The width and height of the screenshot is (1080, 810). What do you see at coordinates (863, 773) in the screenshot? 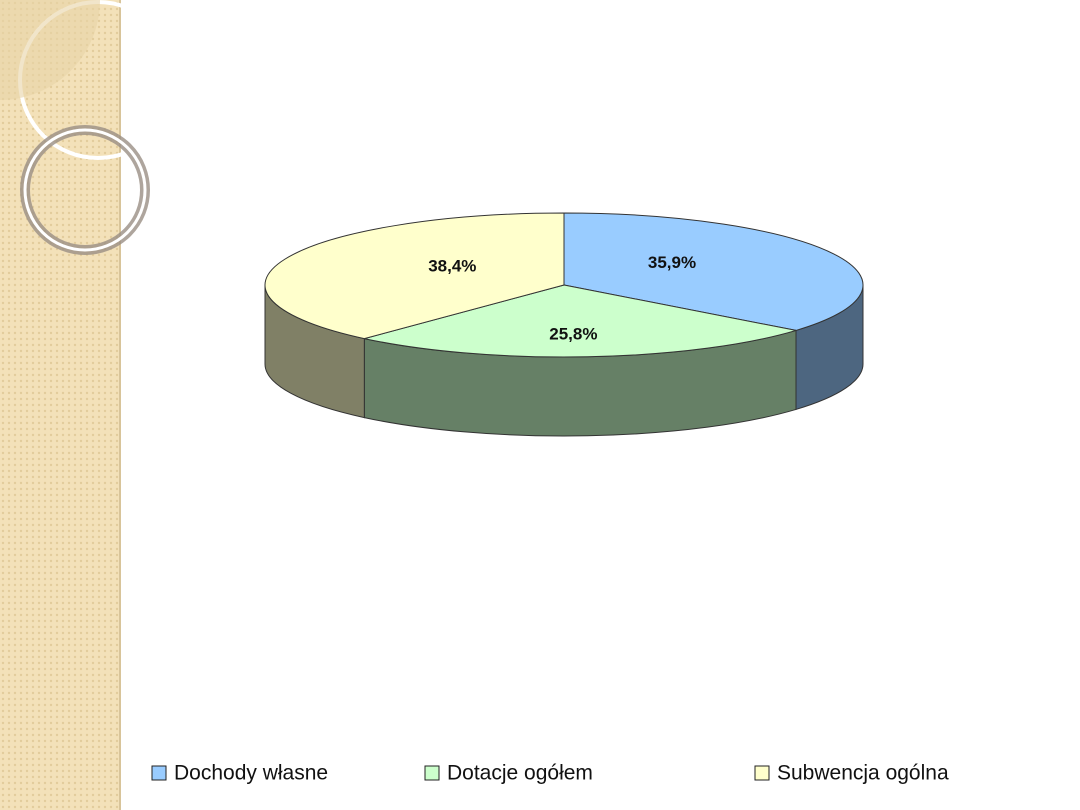
I see `legend-label: Subwencja ogólna` at bounding box center [863, 773].